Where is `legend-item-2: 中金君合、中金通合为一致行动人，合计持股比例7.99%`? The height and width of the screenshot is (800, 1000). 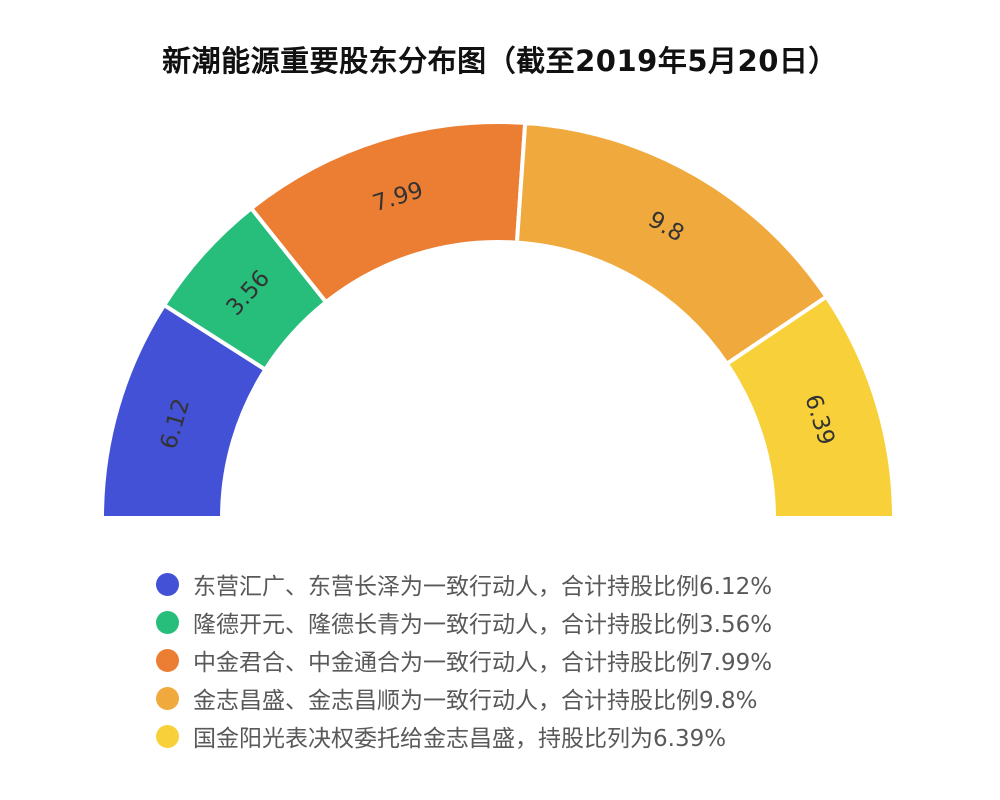 legend-item-2: 中金君合、中金通合为一致行动人，合计持股比例7.99% is located at coordinates (464, 660).